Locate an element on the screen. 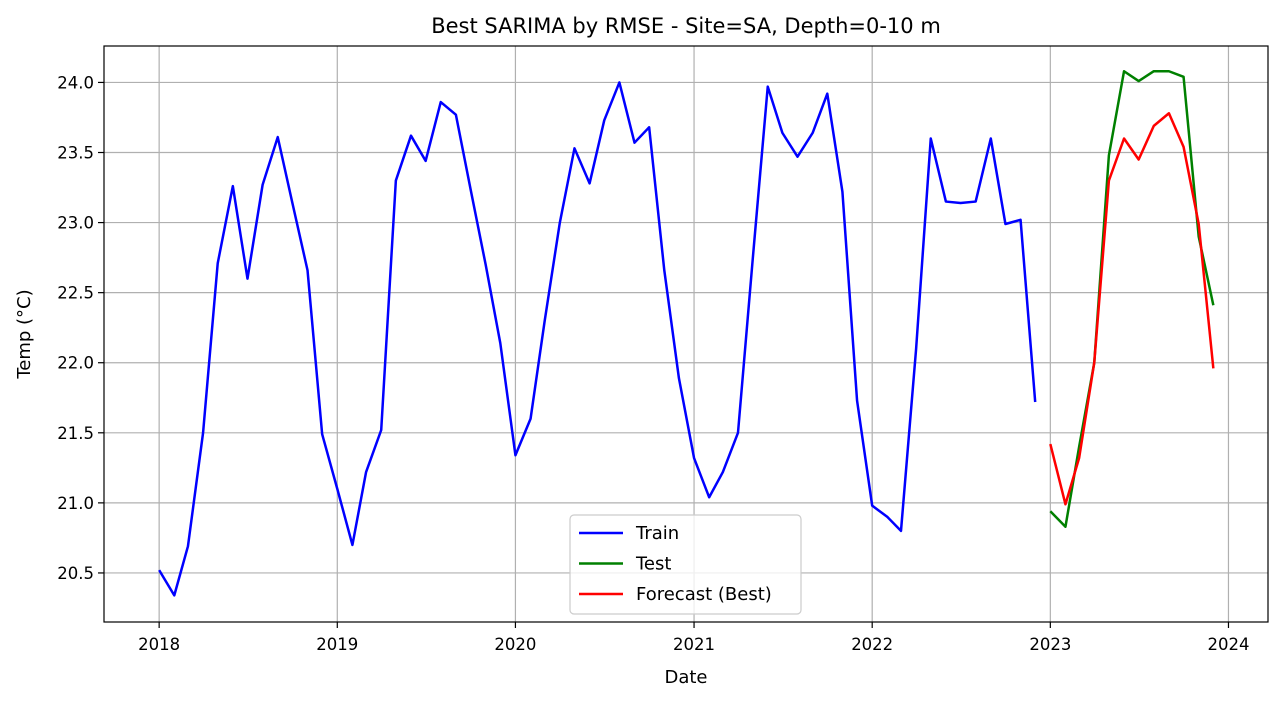  series-line-test is located at coordinates (1132, 298).